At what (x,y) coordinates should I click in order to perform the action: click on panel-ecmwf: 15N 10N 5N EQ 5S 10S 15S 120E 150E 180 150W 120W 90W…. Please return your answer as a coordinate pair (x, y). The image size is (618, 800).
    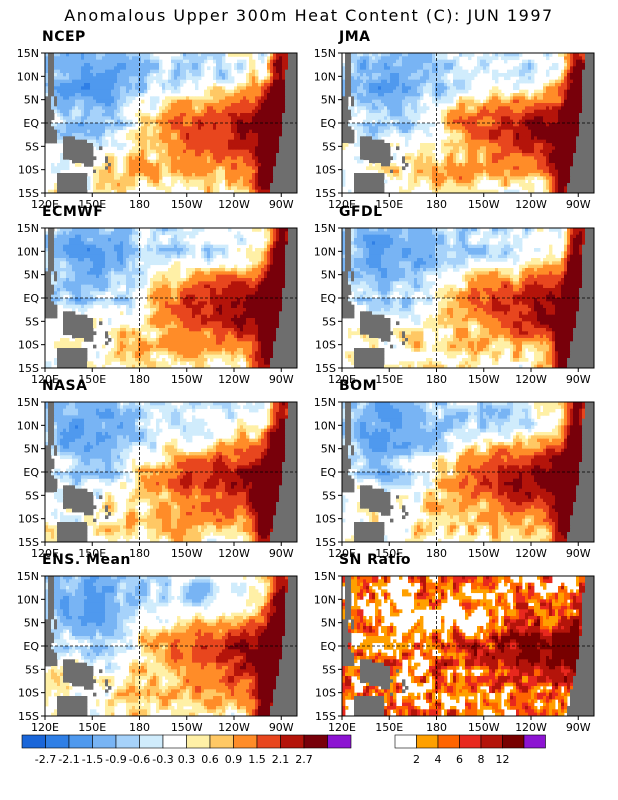
    Looking at the image, I should click on (150, 295).